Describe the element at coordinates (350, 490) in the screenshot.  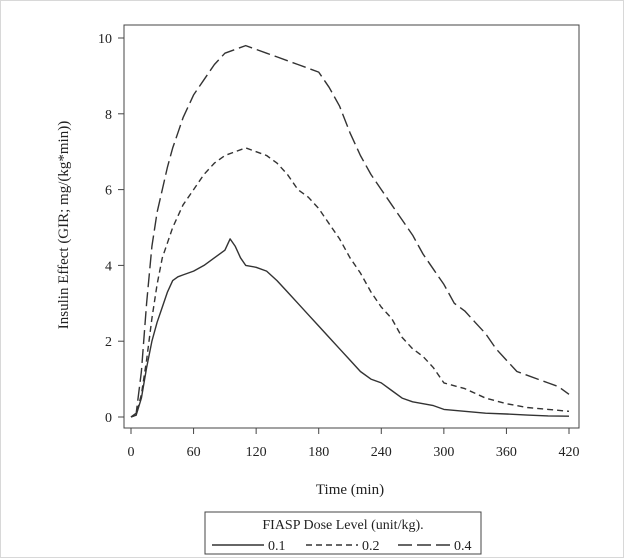
I see `x-axis-label: Time (min)` at that location.